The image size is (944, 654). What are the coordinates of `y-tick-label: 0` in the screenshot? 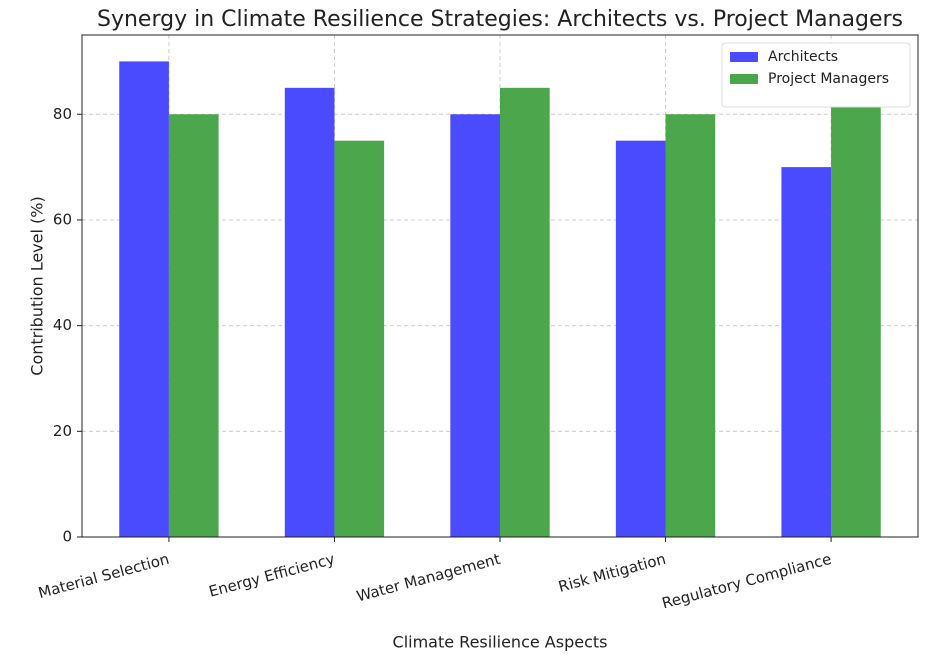 It's located at (67, 537).